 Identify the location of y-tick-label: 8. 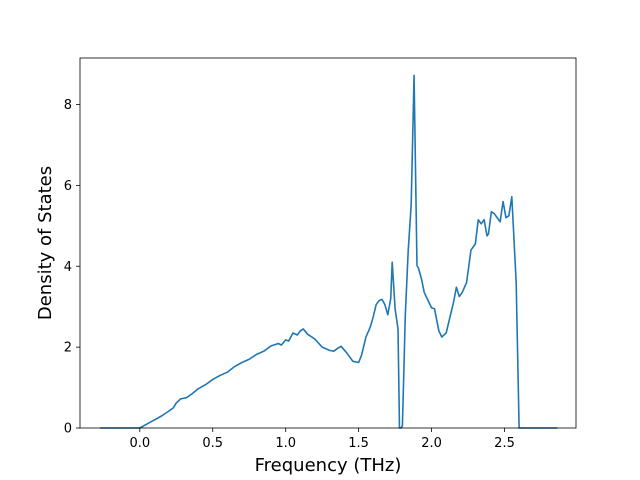
(68, 105).